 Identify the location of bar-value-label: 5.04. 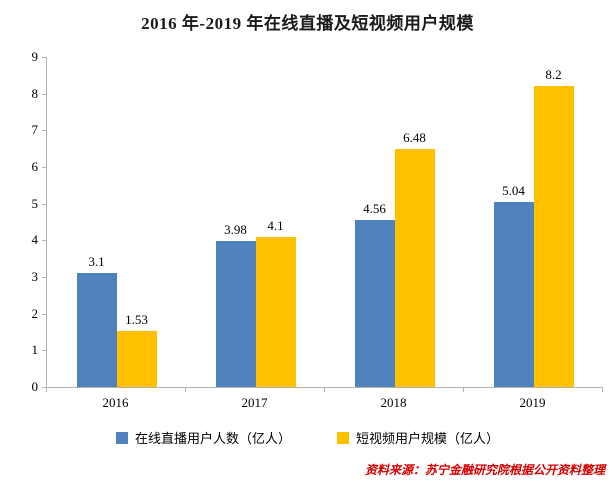
(513, 191).